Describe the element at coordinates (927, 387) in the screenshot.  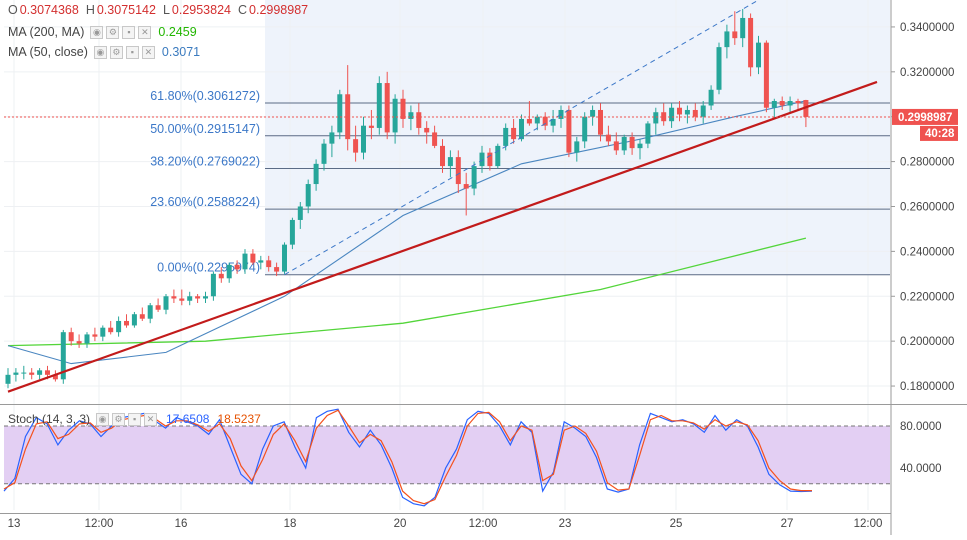
I see `price-tick-label: 0.1800000` at that location.